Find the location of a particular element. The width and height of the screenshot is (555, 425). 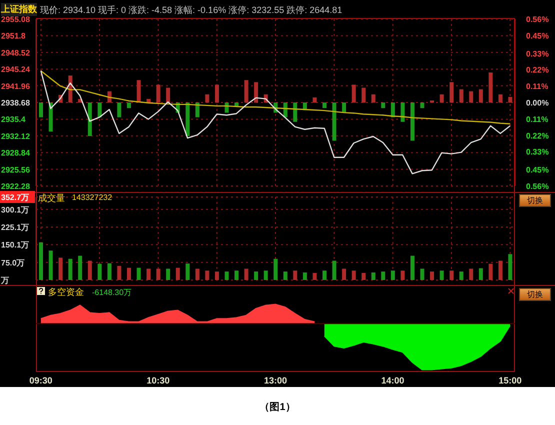

y-tick-label: 2945.24 is located at coordinates (15, 69).